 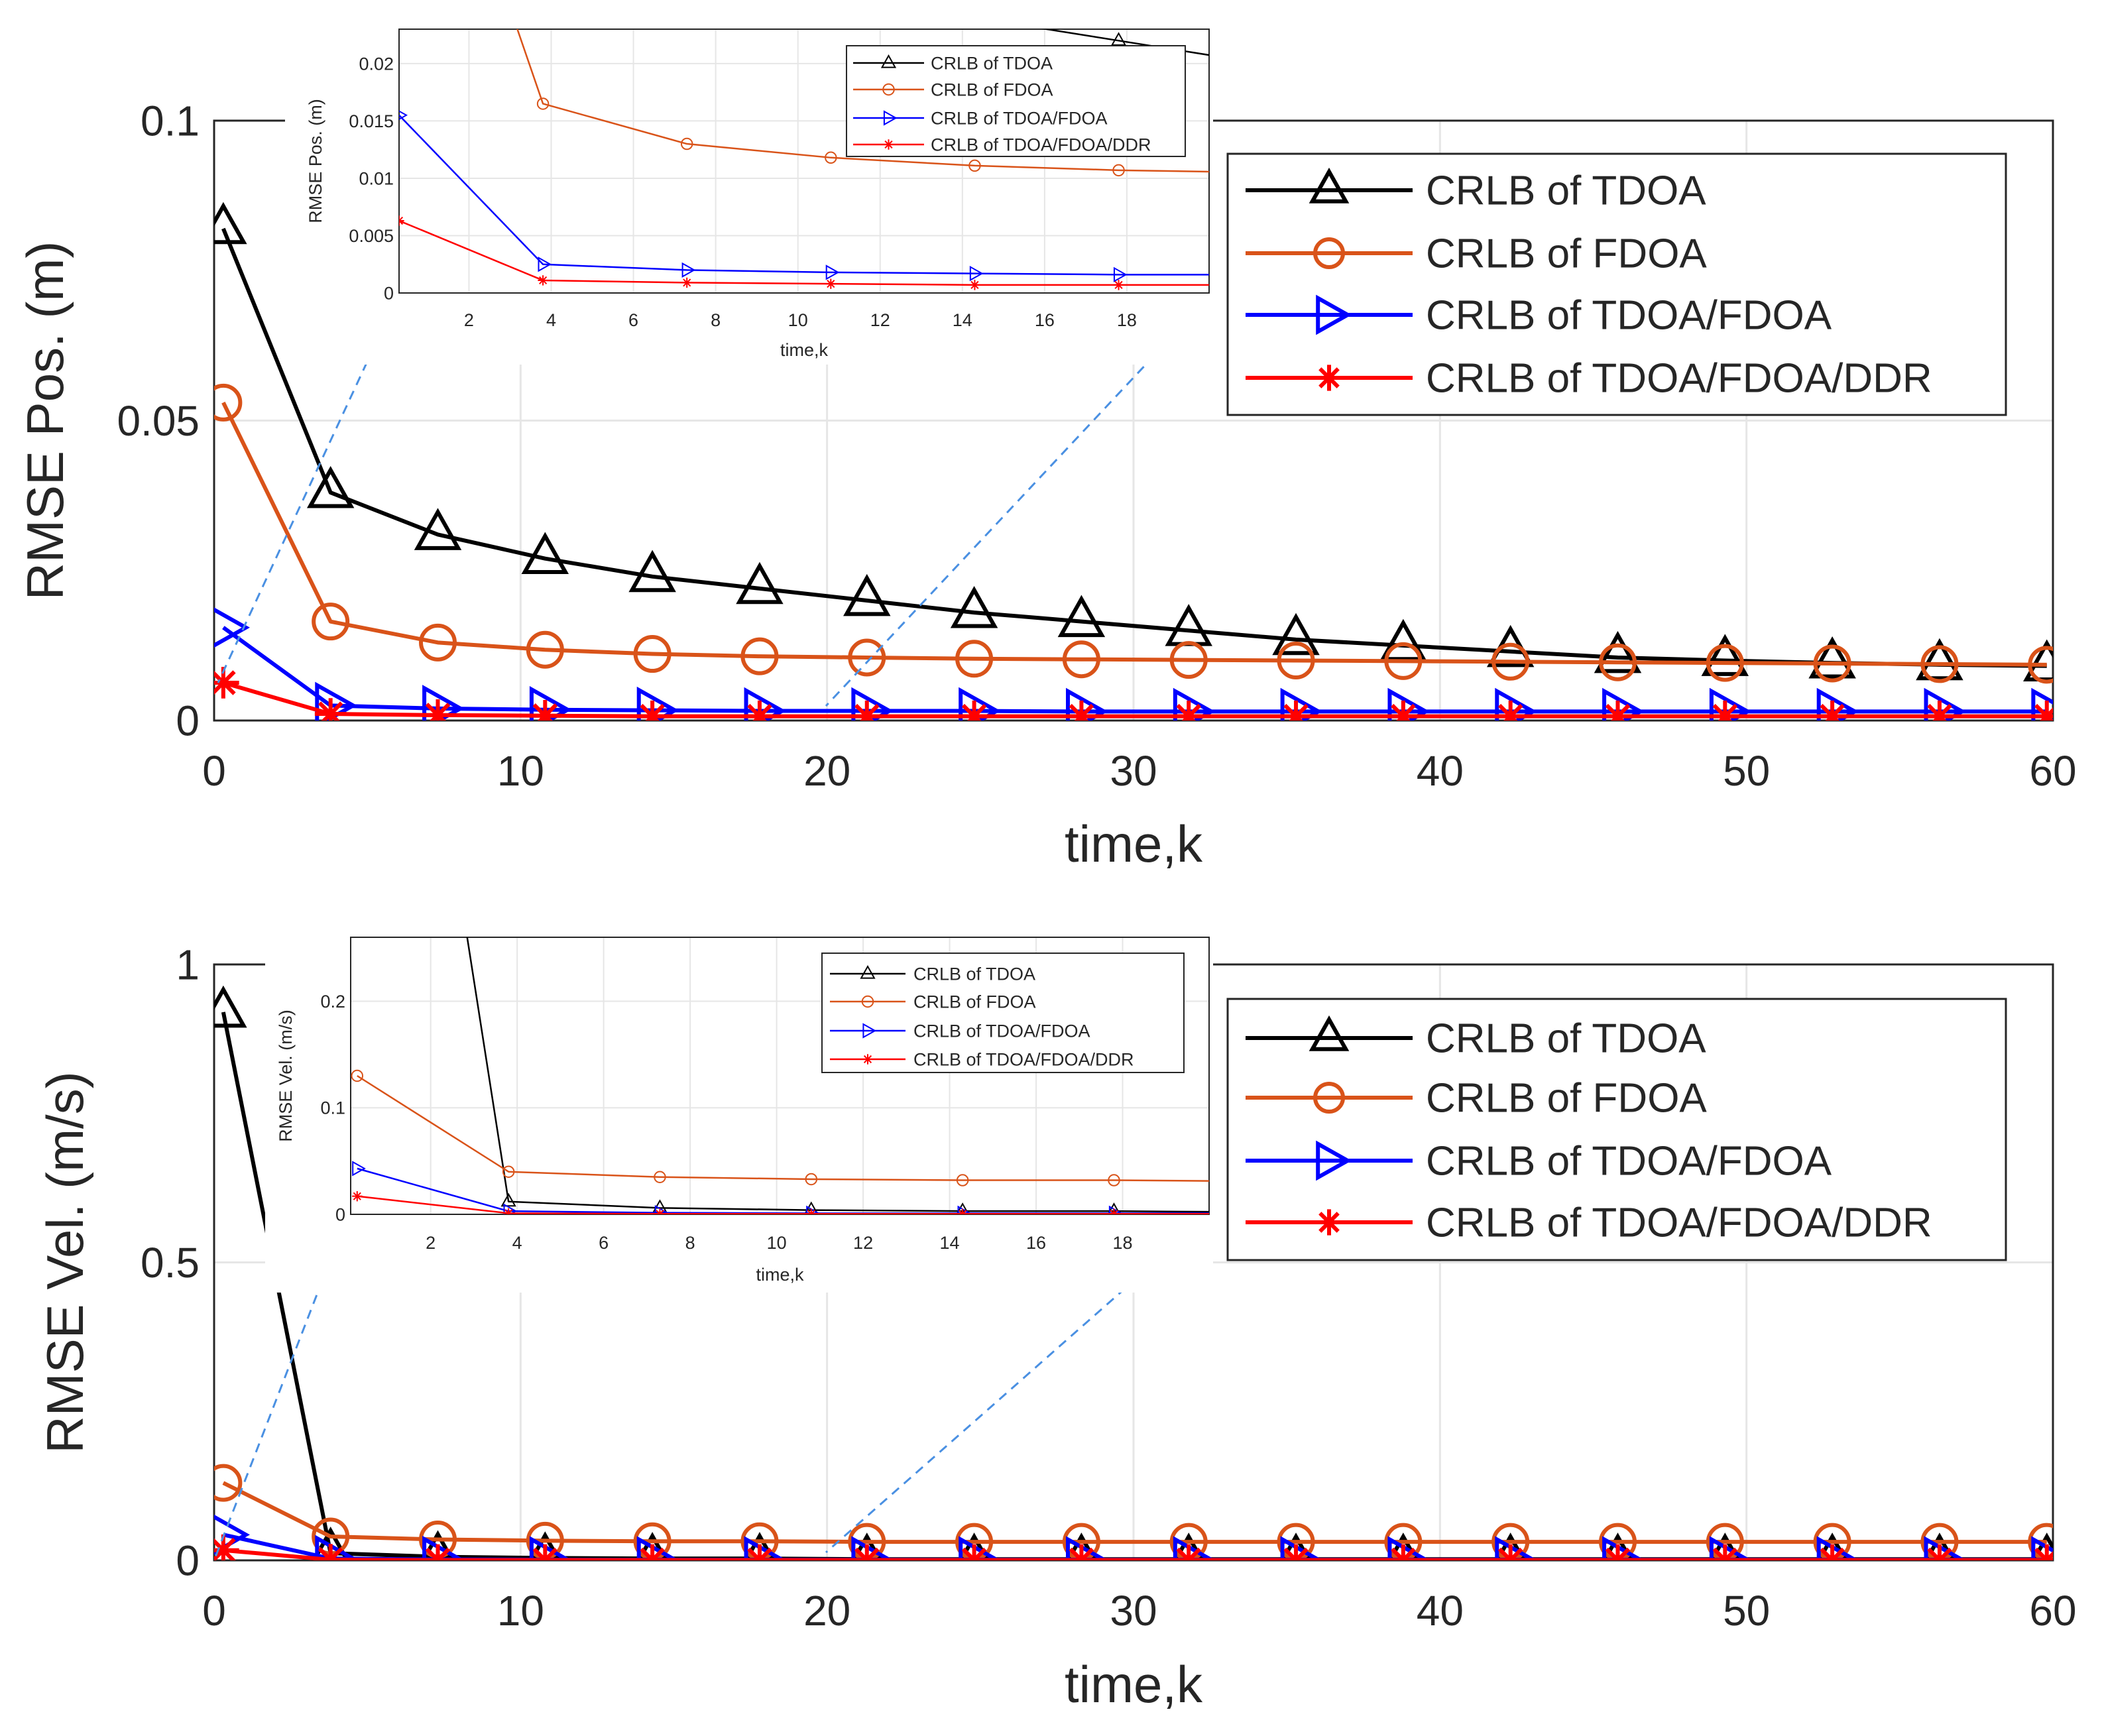 I want to click on x-tick-label: 60, so click(x=2052, y=771).